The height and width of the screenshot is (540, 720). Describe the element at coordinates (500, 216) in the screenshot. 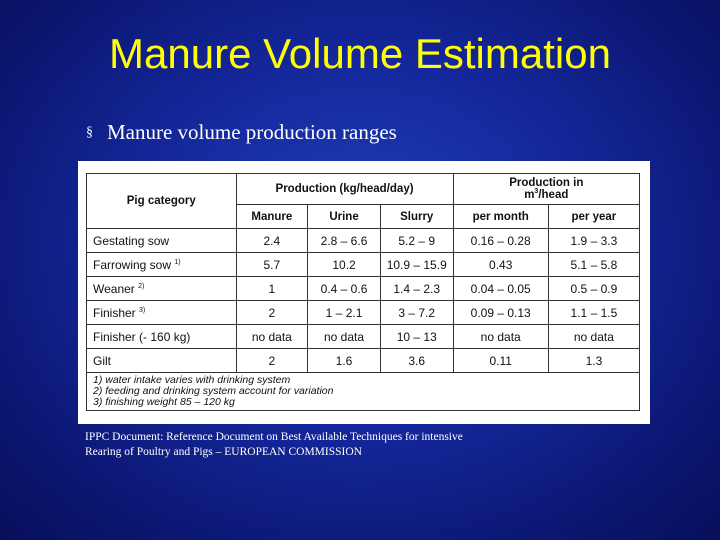

I see `header-per-month: per month` at that location.